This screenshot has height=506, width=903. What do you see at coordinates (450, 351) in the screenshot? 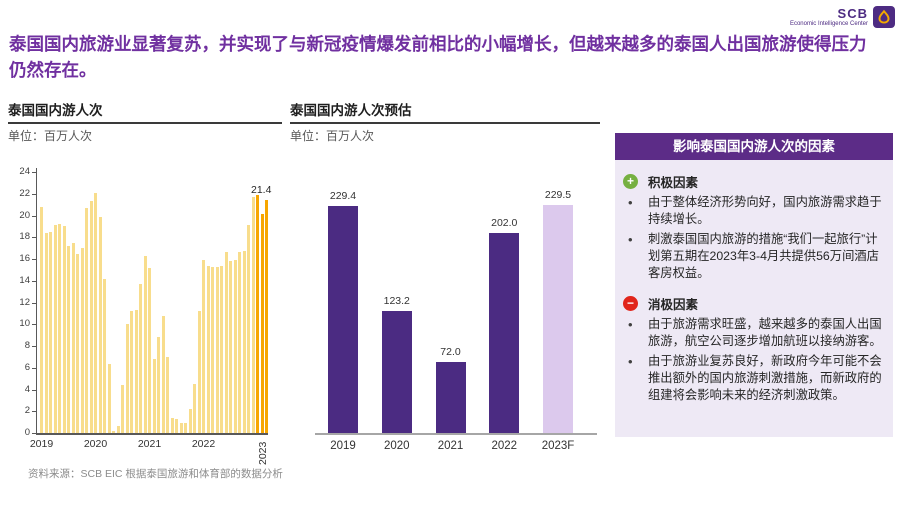
I see `bar-value-label: 72.0` at bounding box center [450, 351].